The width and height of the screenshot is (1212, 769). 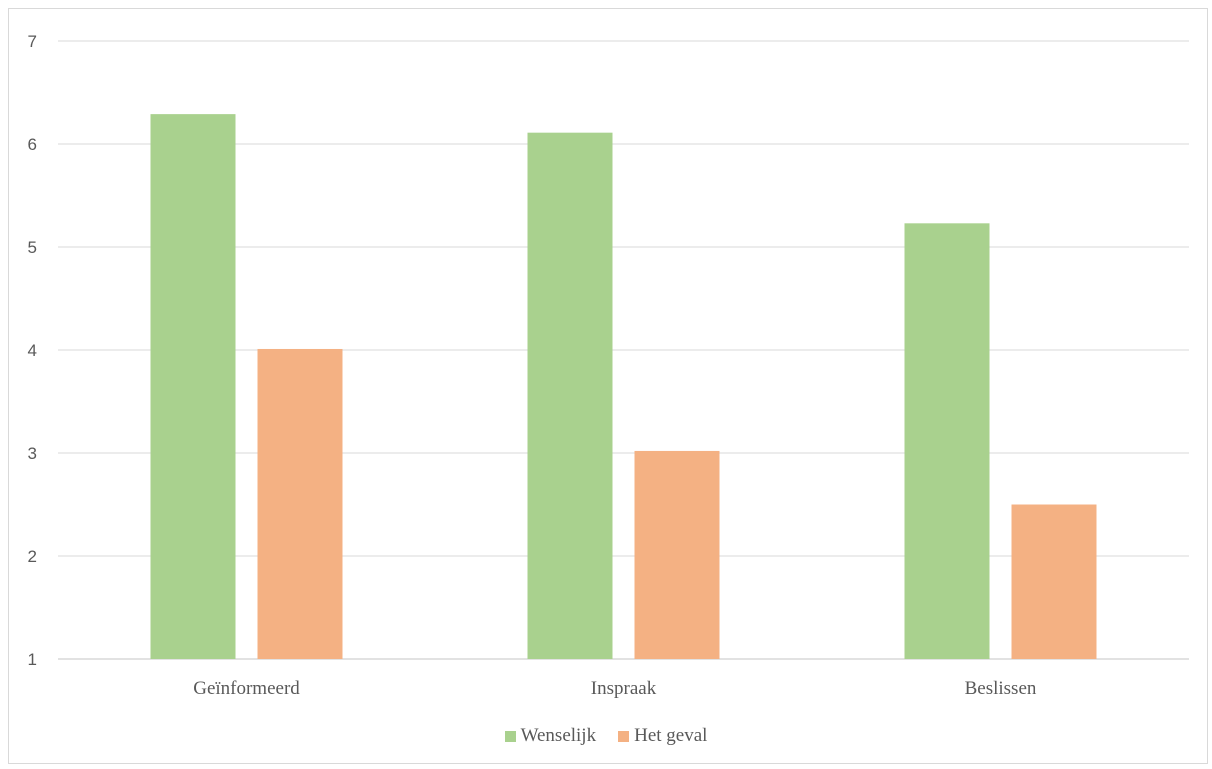 What do you see at coordinates (32, 144) in the screenshot?
I see `y-tick-label: 6` at bounding box center [32, 144].